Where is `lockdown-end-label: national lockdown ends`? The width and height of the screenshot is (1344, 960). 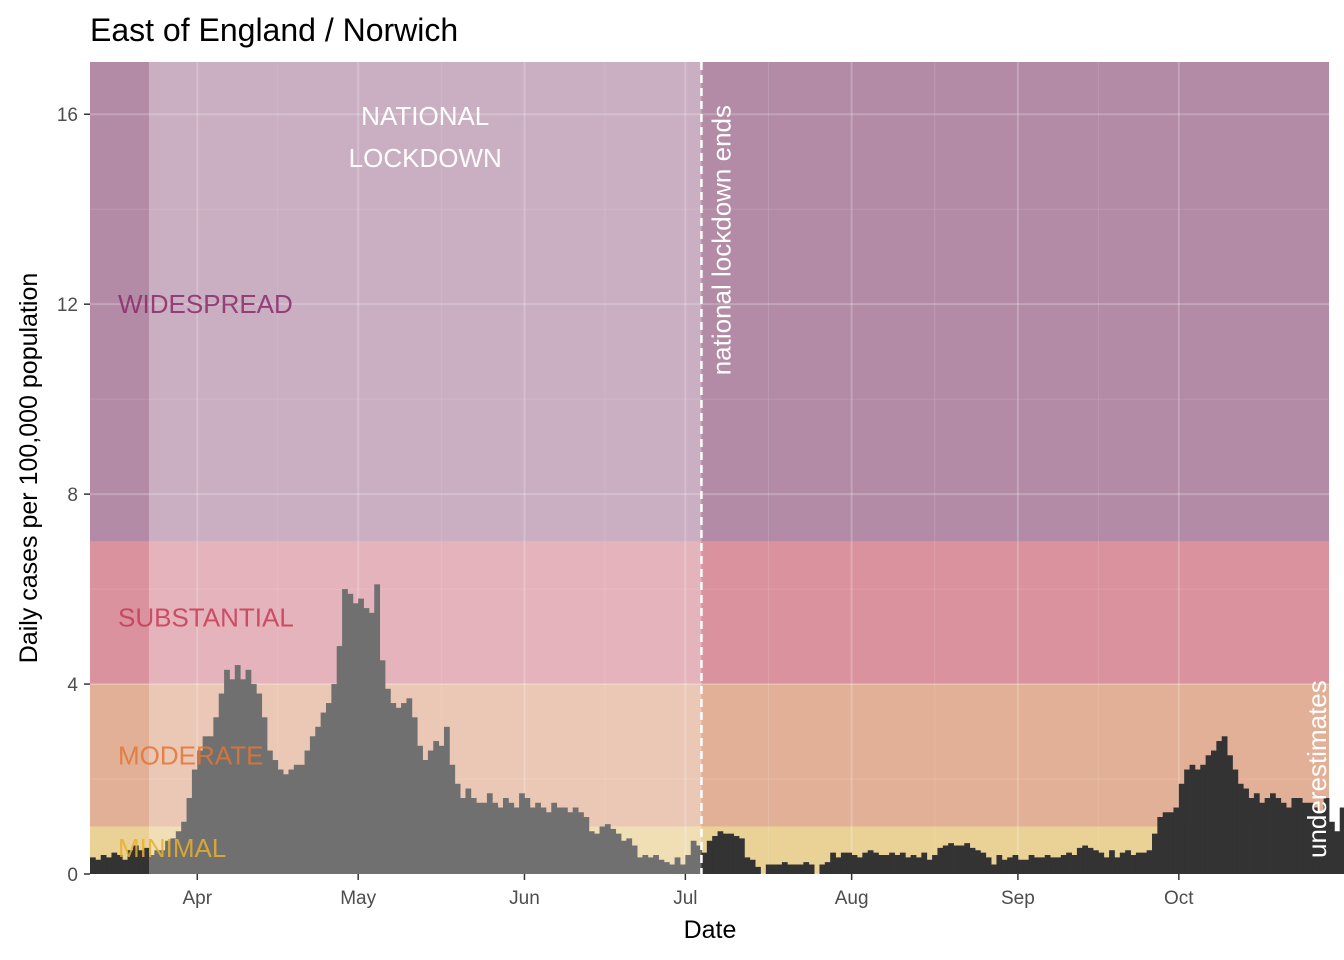 lockdown-end-label: national lockdown ends is located at coordinates (721, 240).